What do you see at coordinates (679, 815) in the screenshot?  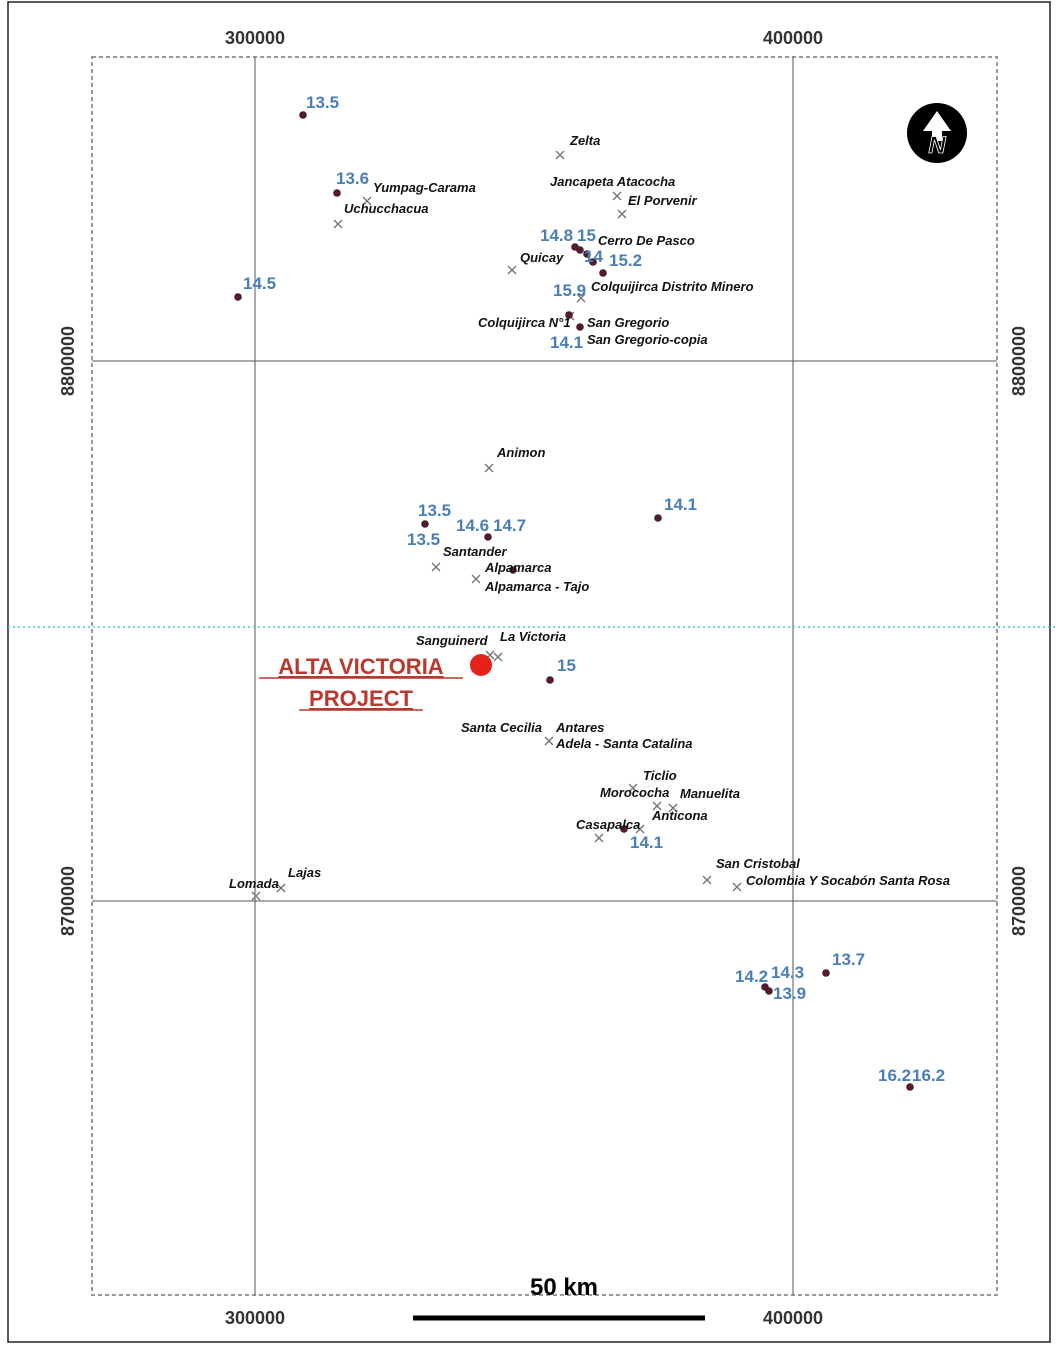 I see `mine-label-anticona: Anticona` at bounding box center [679, 815].